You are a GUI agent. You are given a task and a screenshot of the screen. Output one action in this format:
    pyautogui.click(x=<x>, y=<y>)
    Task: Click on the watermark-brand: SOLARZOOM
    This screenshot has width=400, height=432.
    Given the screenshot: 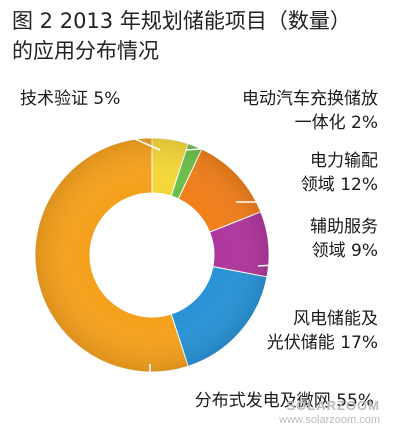 What is the action you would take?
    pyautogui.click(x=333, y=405)
    